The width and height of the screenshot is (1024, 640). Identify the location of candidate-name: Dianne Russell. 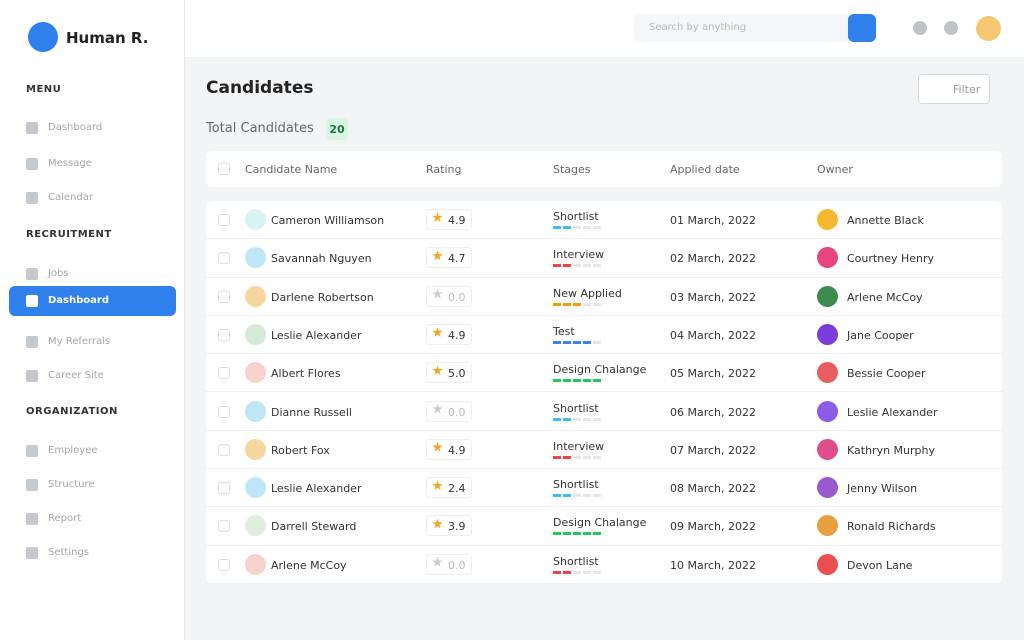
(311, 412).